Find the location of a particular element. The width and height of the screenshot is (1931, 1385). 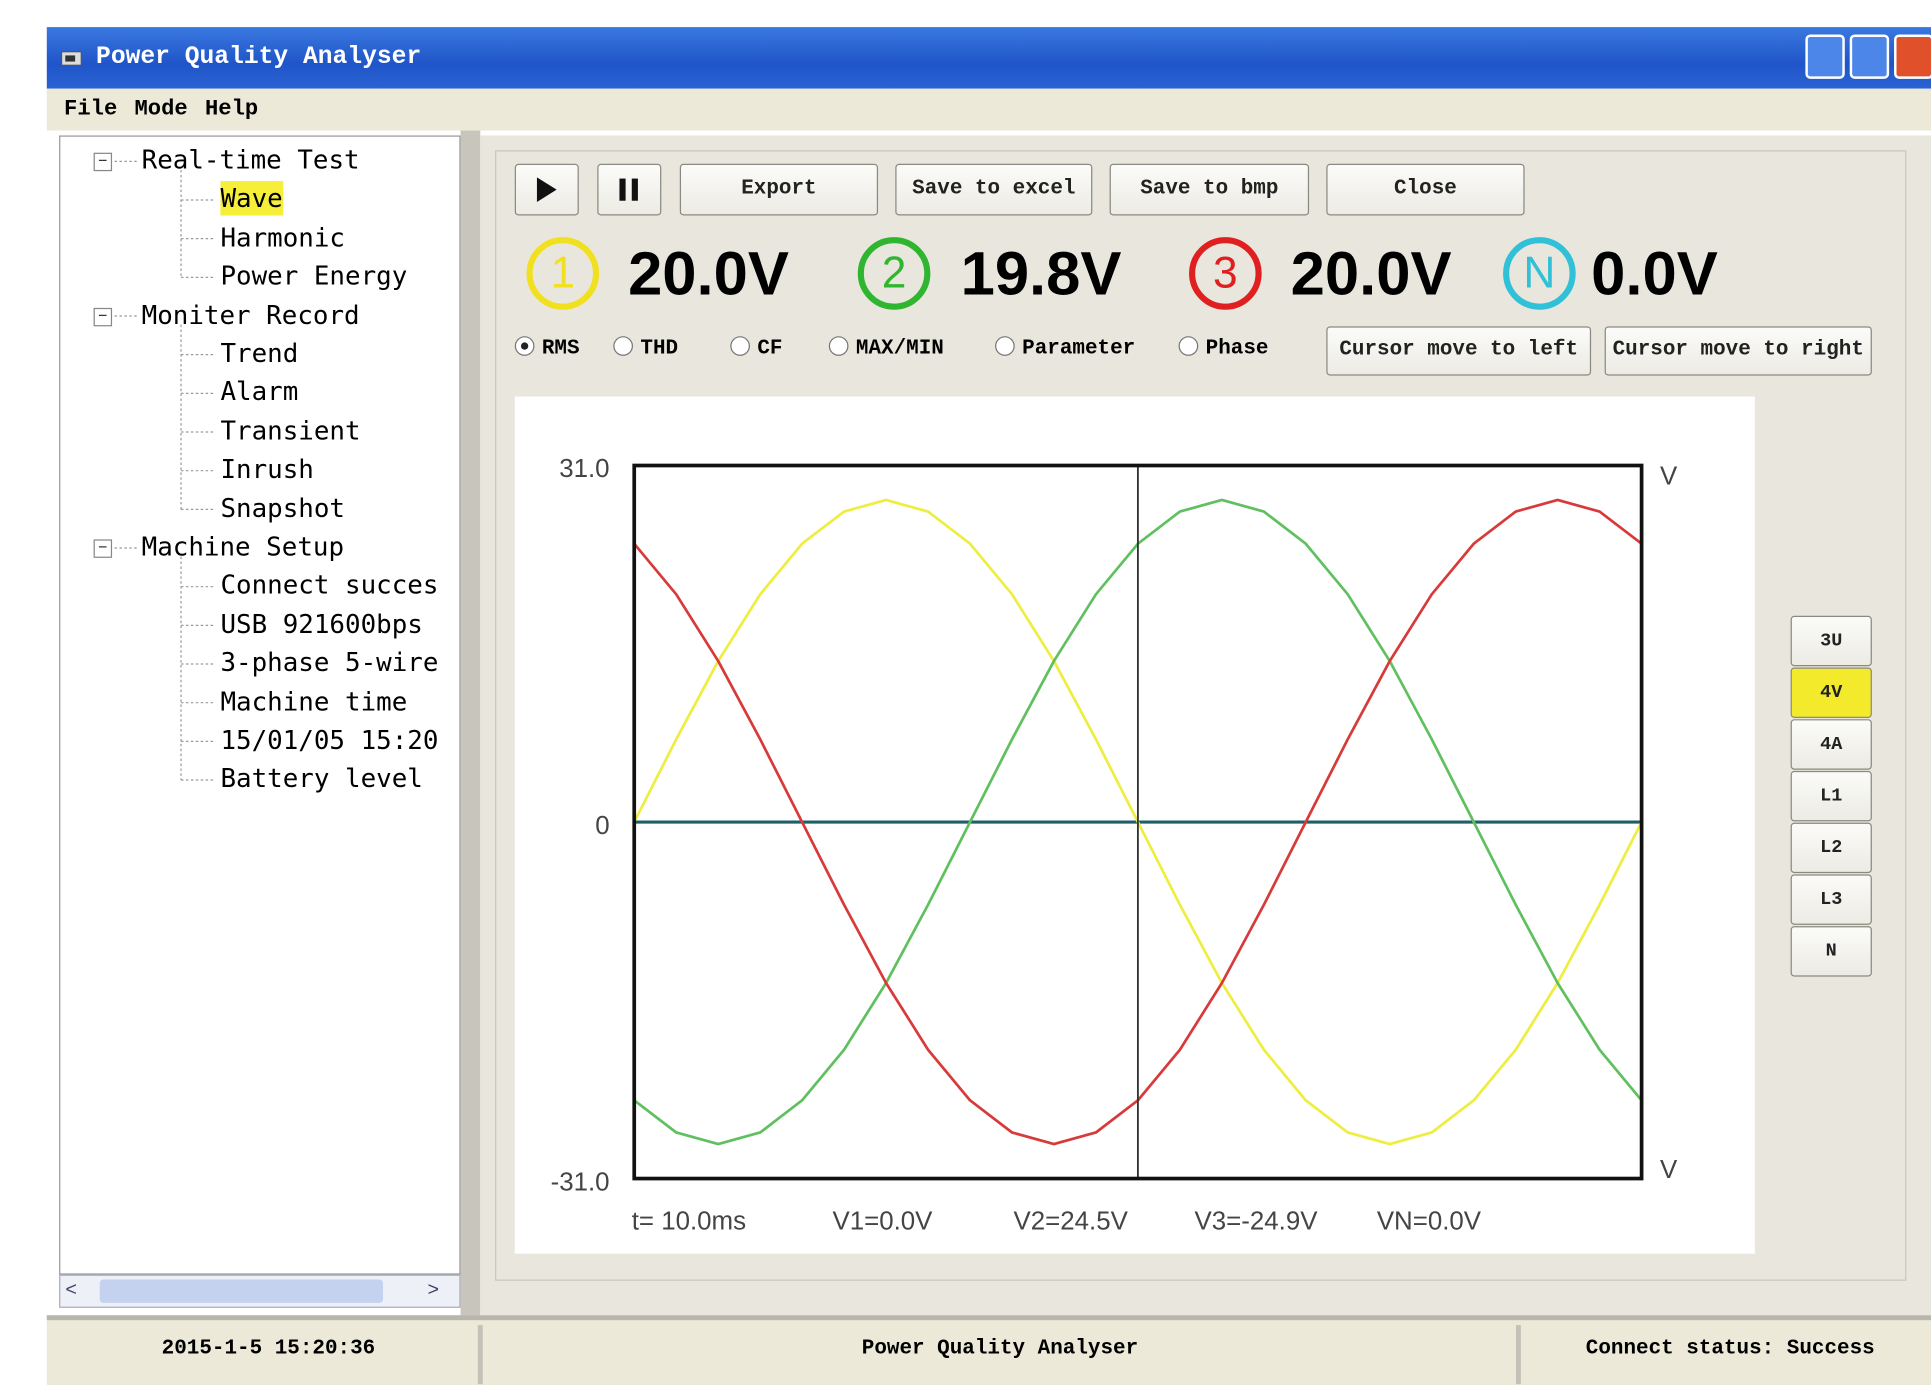

channel-select-button: N is located at coordinates (1831, 951).